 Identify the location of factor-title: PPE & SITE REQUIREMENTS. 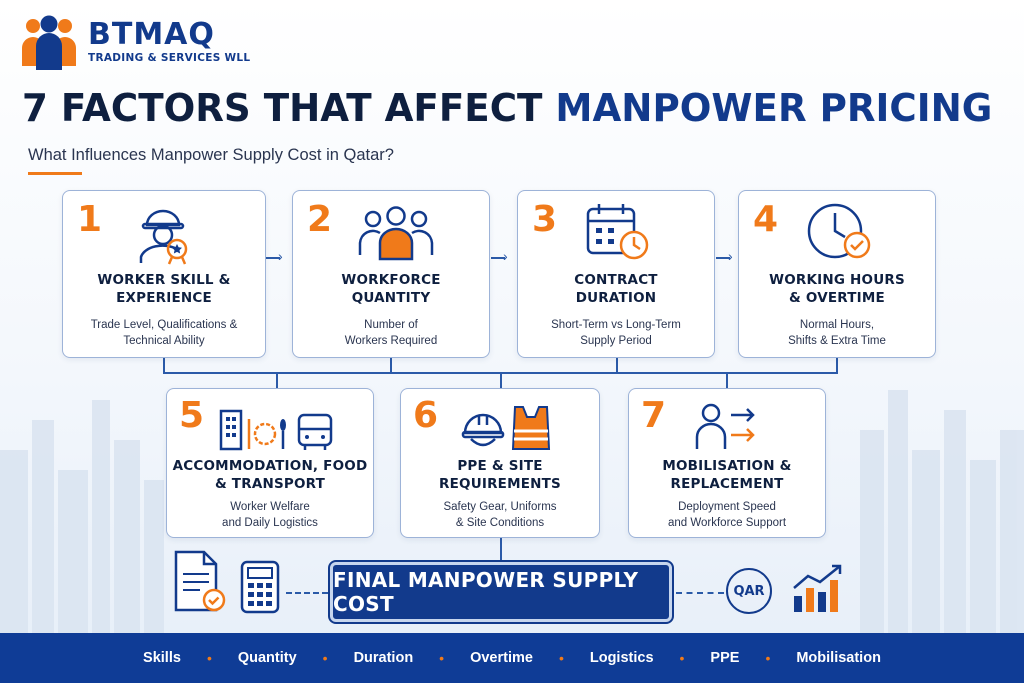
(500, 475).